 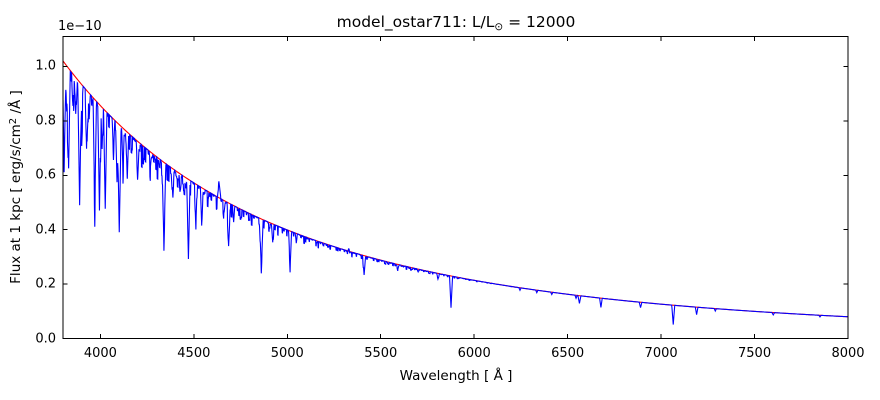 I want to click on y-axis-label: Flux at 1 kpc [ erg/s/cm2 /Å ], so click(x=16, y=187).